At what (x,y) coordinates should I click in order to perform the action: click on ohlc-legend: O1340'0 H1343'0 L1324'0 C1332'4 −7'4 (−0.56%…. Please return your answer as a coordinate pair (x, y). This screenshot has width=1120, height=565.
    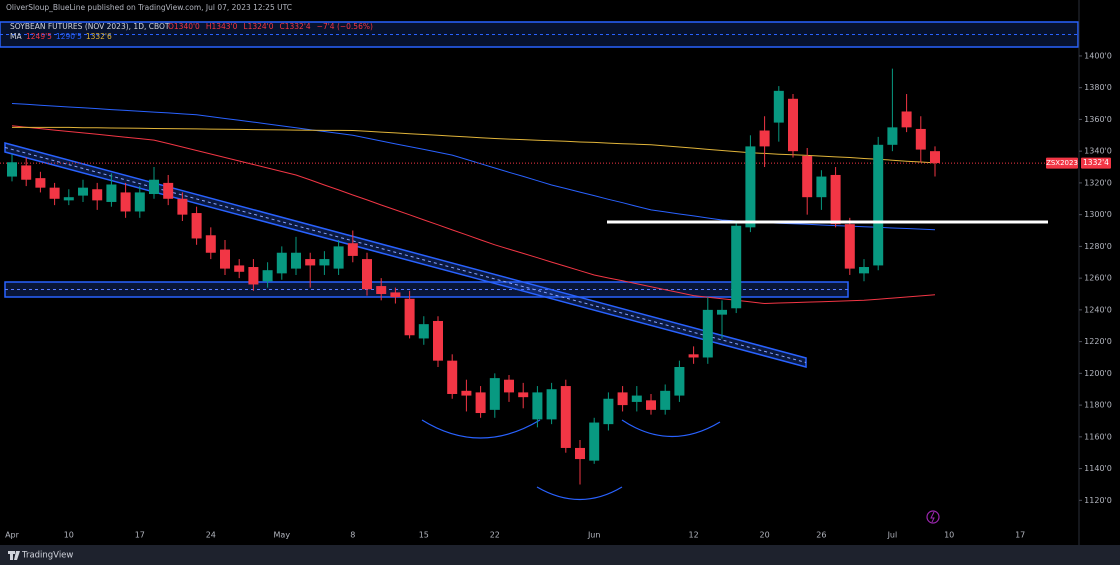
    Looking at the image, I should click on (270, 26).